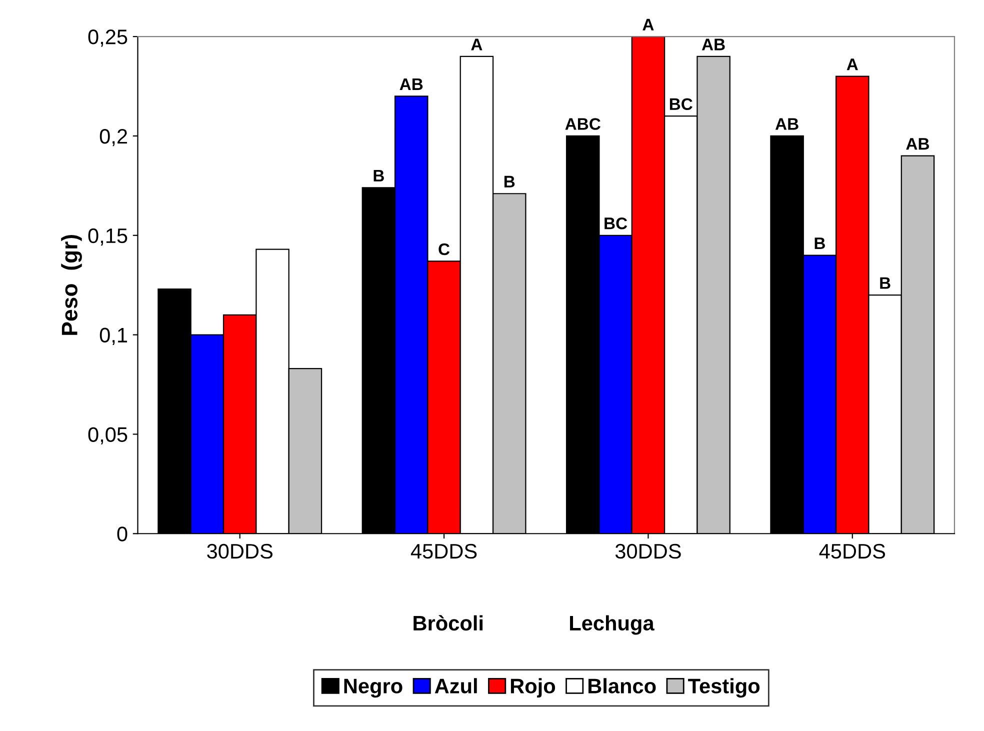  I want to click on y-tick-label: 0,05, so click(108, 435).